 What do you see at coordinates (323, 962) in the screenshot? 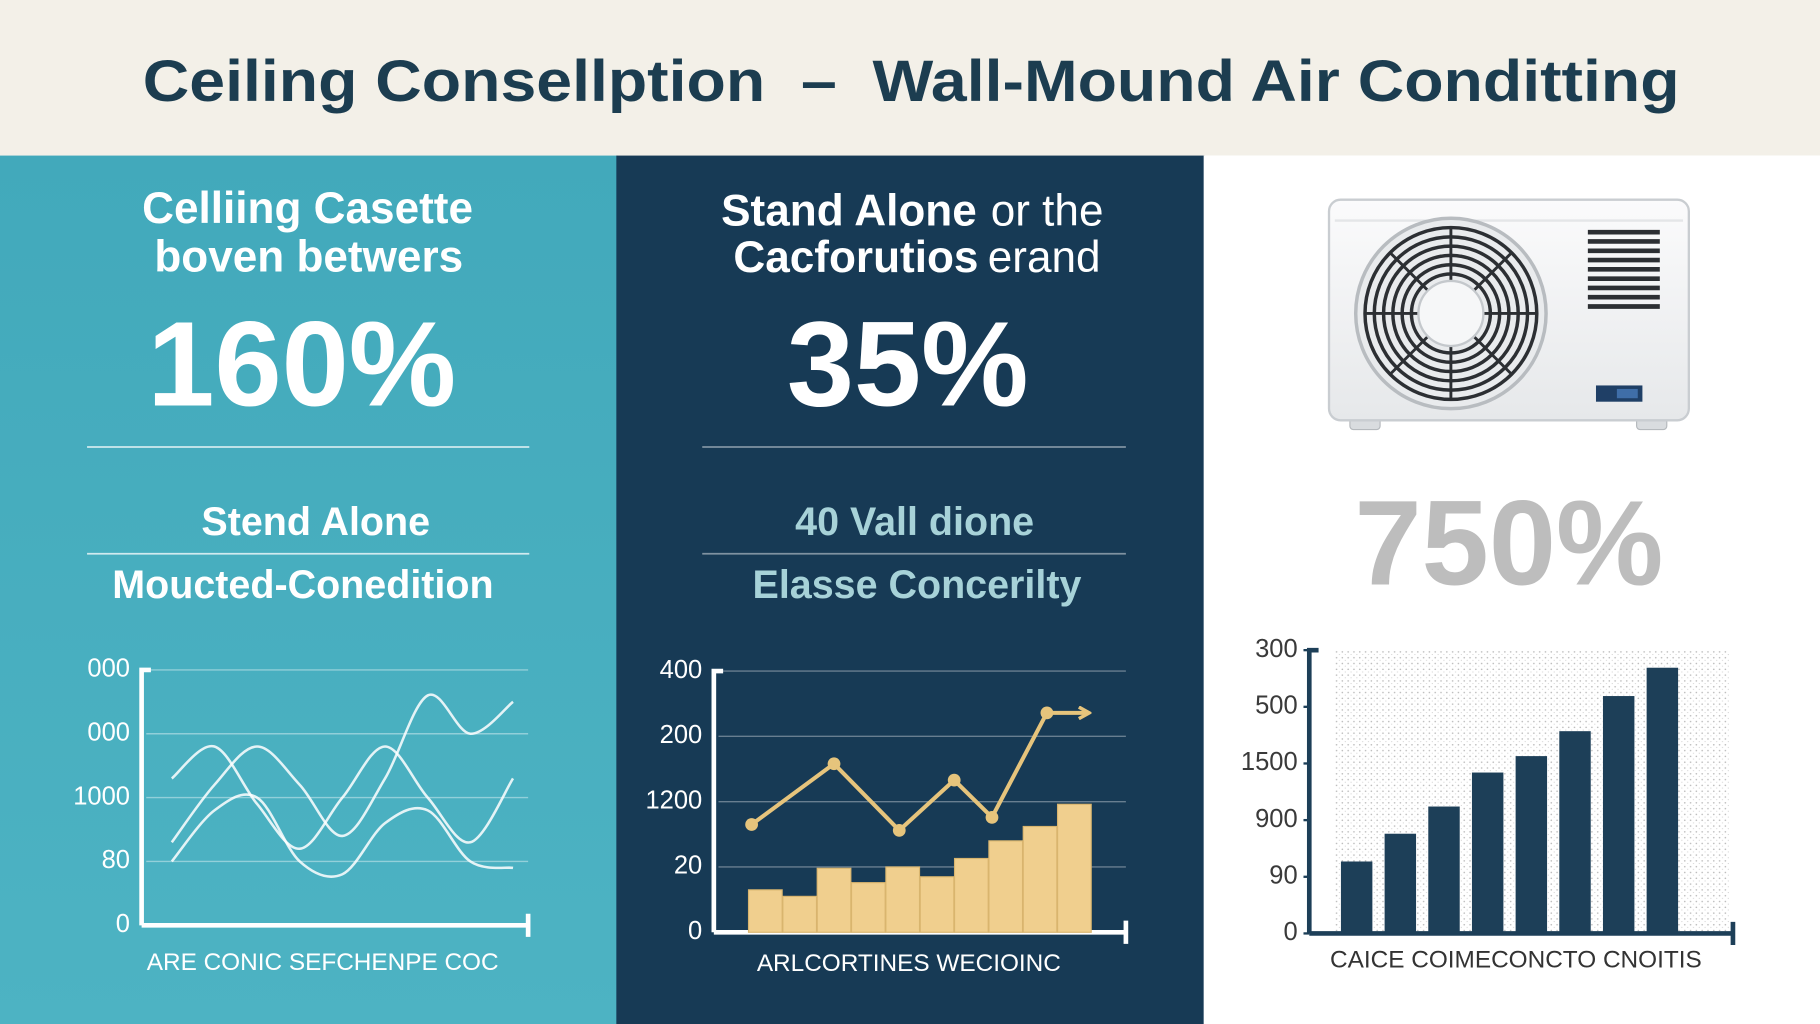
I see `x-axis-label: ARE CONIC SEFCHENPE COC` at bounding box center [323, 962].